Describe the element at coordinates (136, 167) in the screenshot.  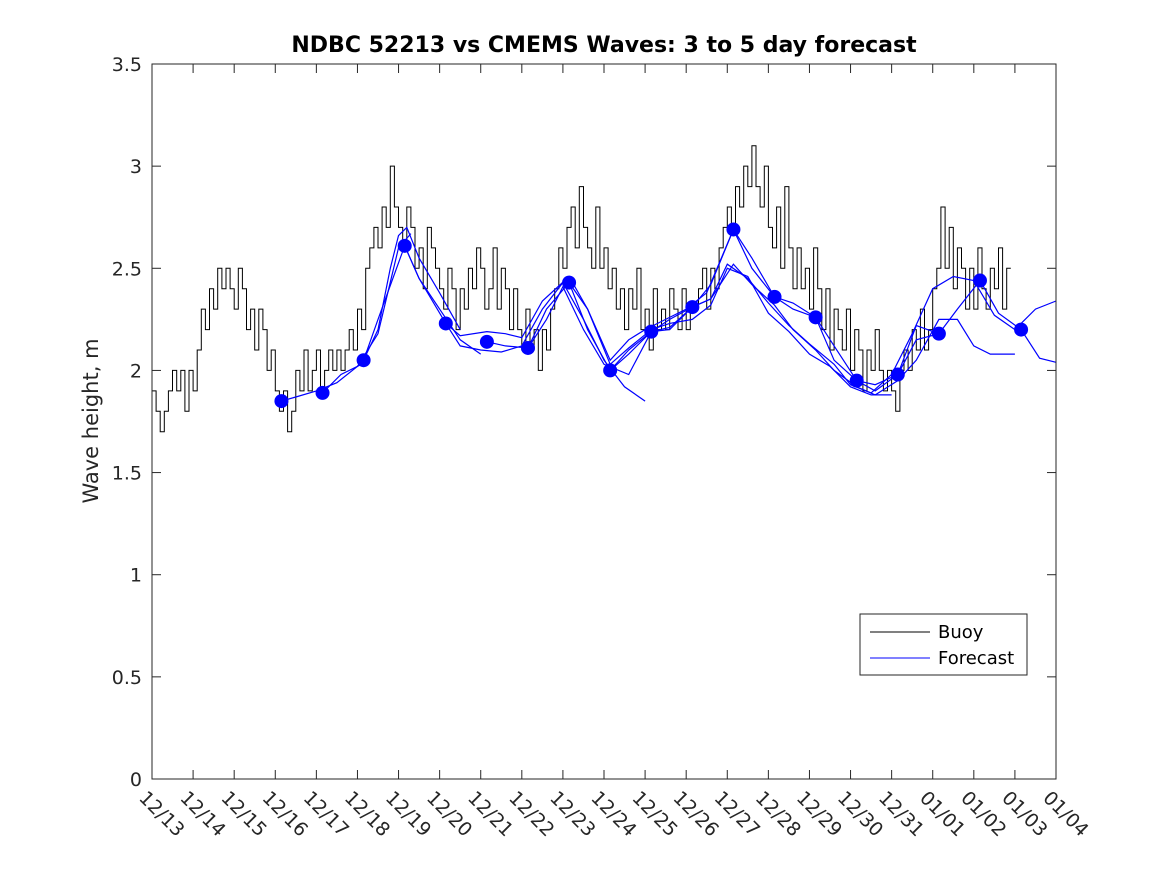
I see `y-tick-label: 3` at that location.